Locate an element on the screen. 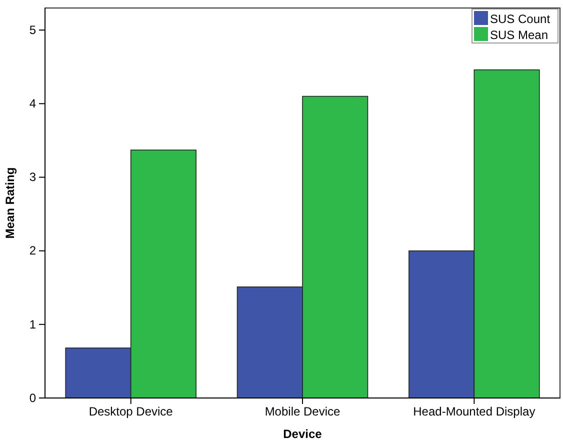 This screenshot has width=563, height=444. y-axis-title: Mean Rating is located at coordinates (10, 203).